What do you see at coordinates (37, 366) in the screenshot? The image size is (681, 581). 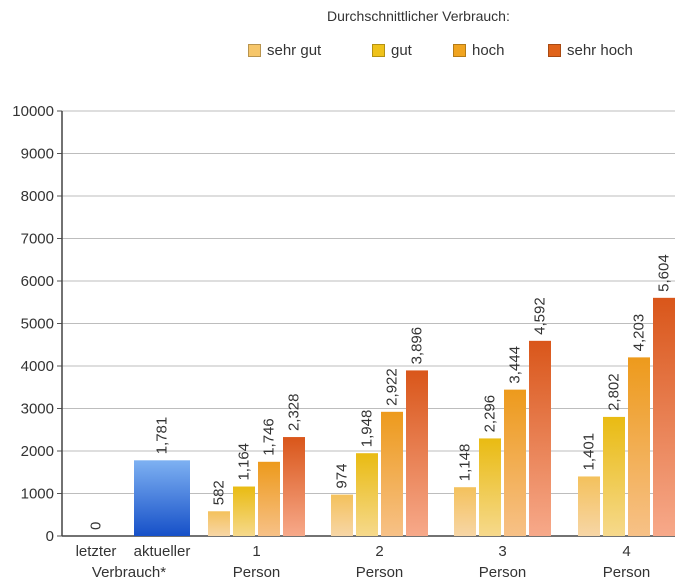 I see `y-tick-label: 4000` at bounding box center [37, 366].